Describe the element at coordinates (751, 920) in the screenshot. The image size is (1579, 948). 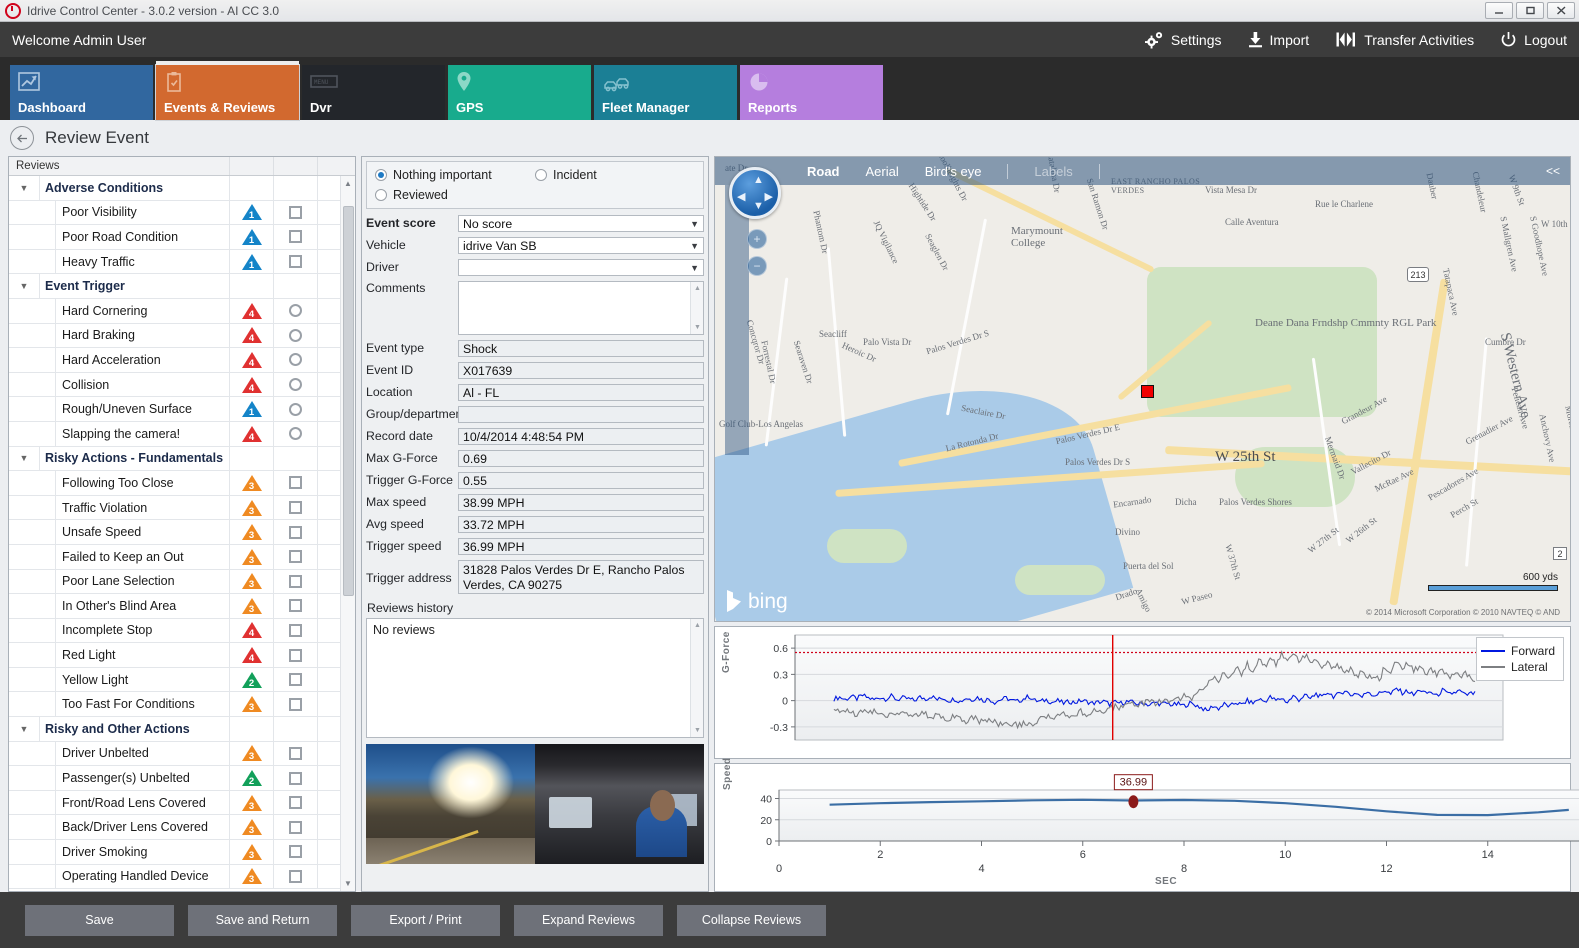
I see `footer-button-collapse-reviews: Collapse Reviews` at that location.